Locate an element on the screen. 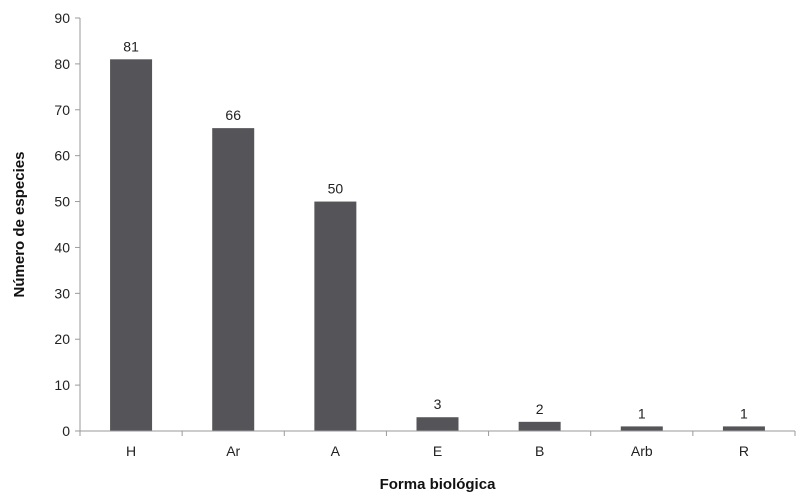 The image size is (803, 496). y-tick-label: 60 is located at coordinates (62, 156).